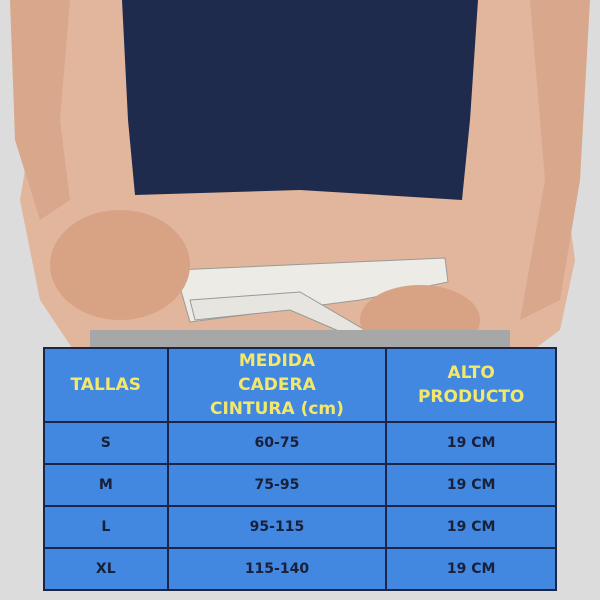 The width and height of the screenshot is (600, 600). I want to click on cell: S, so click(106, 443).